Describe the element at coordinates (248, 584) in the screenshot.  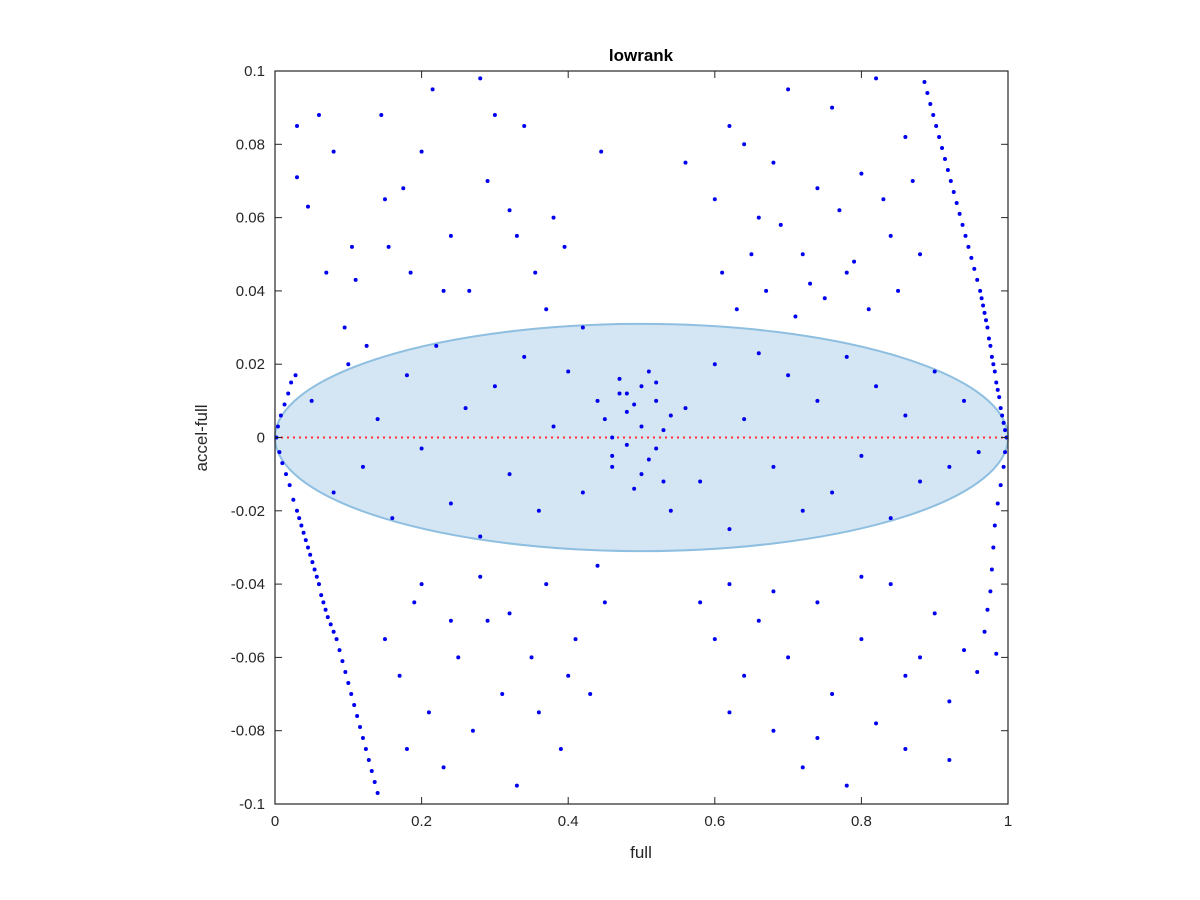
I see `y-tick-label: -0.04` at that location.